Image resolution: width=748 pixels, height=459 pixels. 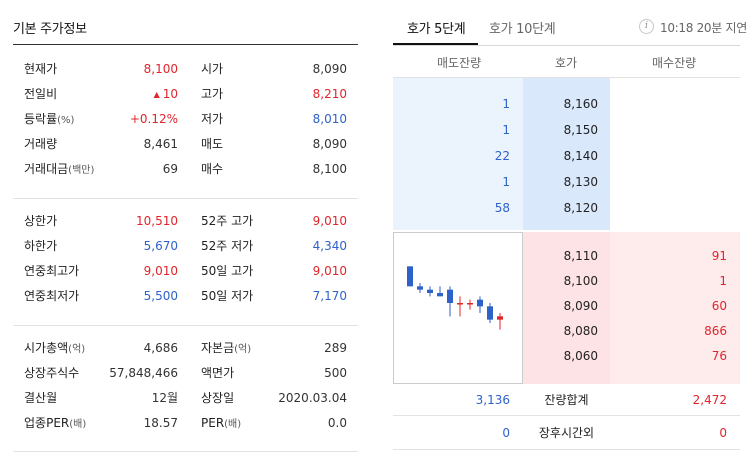 I want to click on header-bid-volume: 매수잔량, so click(x=674, y=63).